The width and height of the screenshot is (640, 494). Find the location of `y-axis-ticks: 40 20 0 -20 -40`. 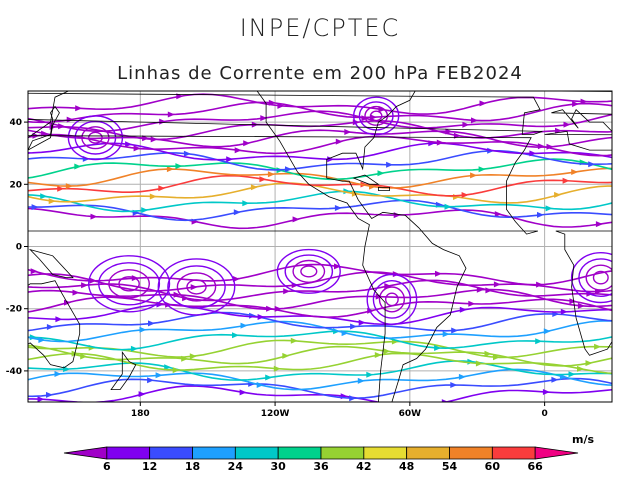

y-axis-ticks: 40 20 0 -20 -40 is located at coordinates (17, 247).